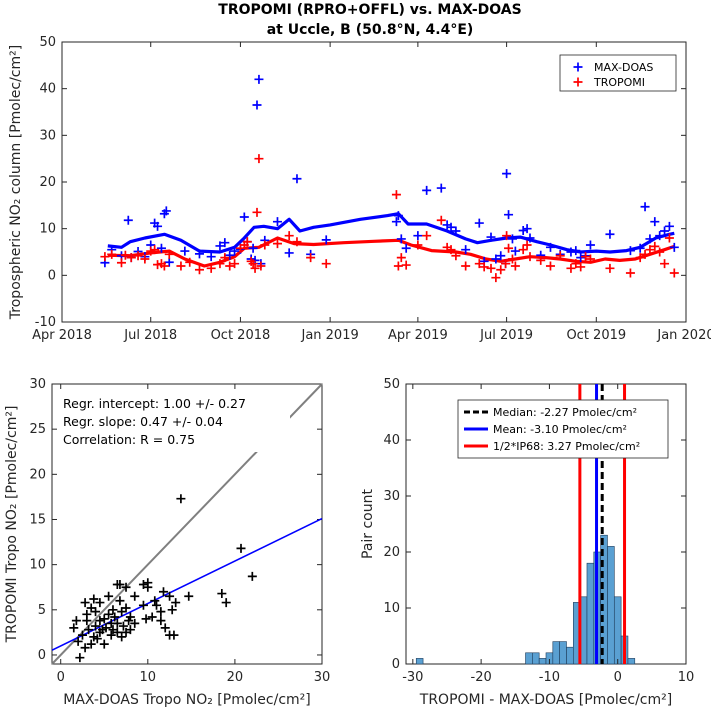 The width and height of the screenshot is (711, 715). What do you see at coordinates (42, 610) in the screenshot?
I see `sc-y-tick-label: 5` at bounding box center [42, 610].